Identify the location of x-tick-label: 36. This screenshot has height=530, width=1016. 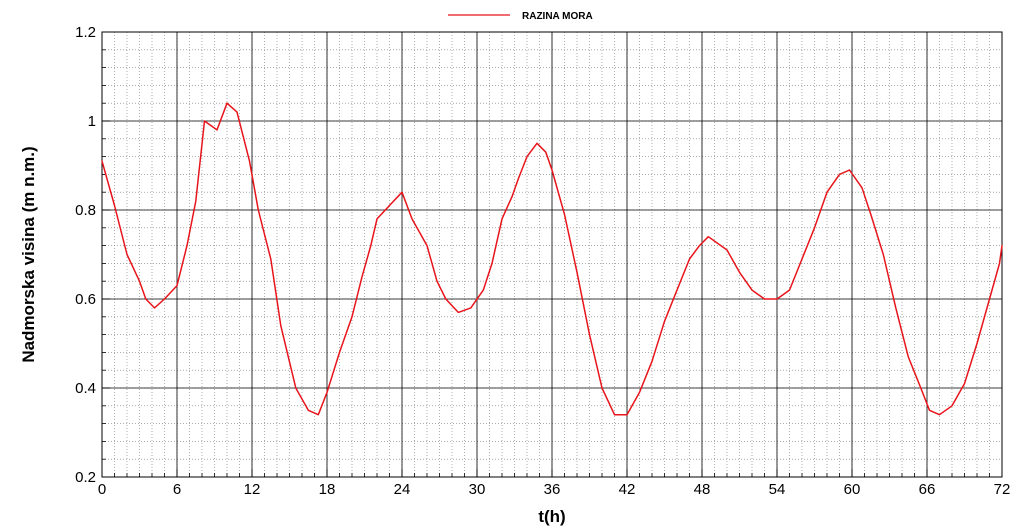
(552, 489).